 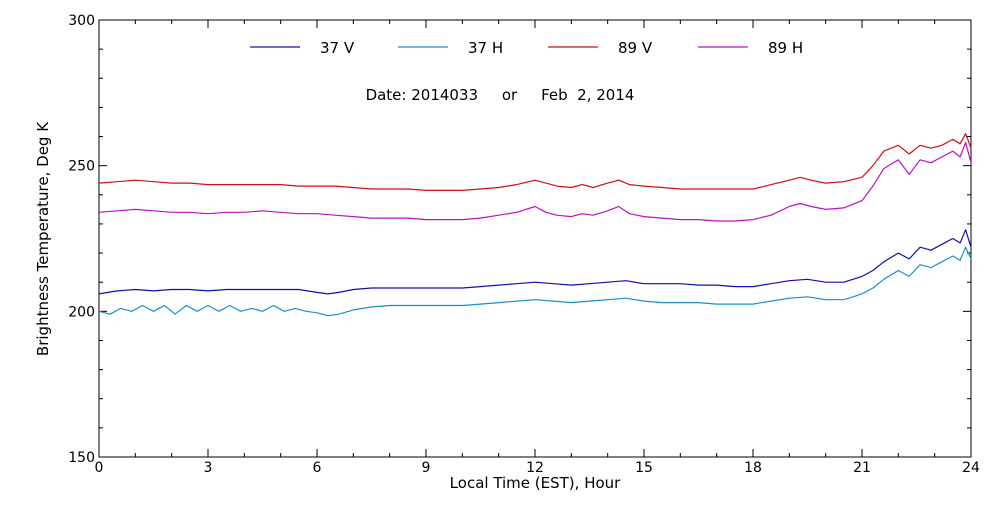 What do you see at coordinates (426, 468) in the screenshot?
I see `x-tick-label: 9` at bounding box center [426, 468].